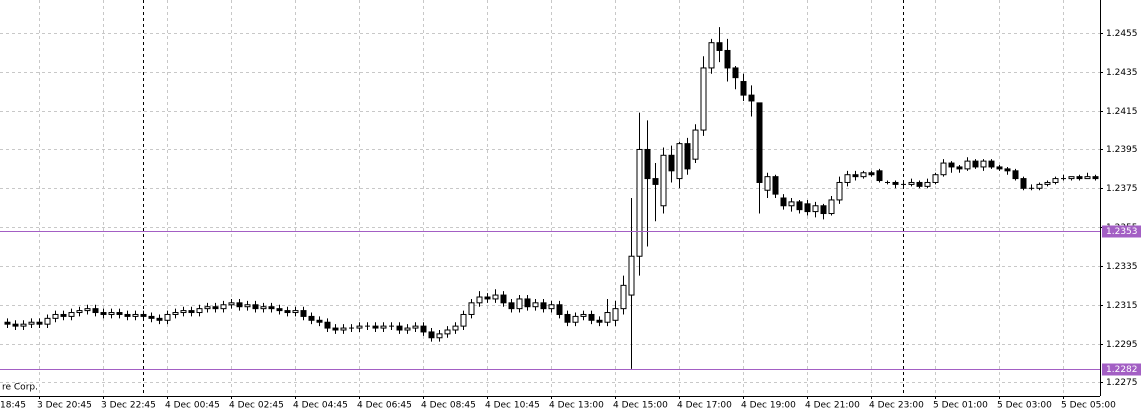 The image size is (1141, 412). Describe the element at coordinates (1122, 150) in the screenshot. I see `y-tick-label: 1.2395` at that location.